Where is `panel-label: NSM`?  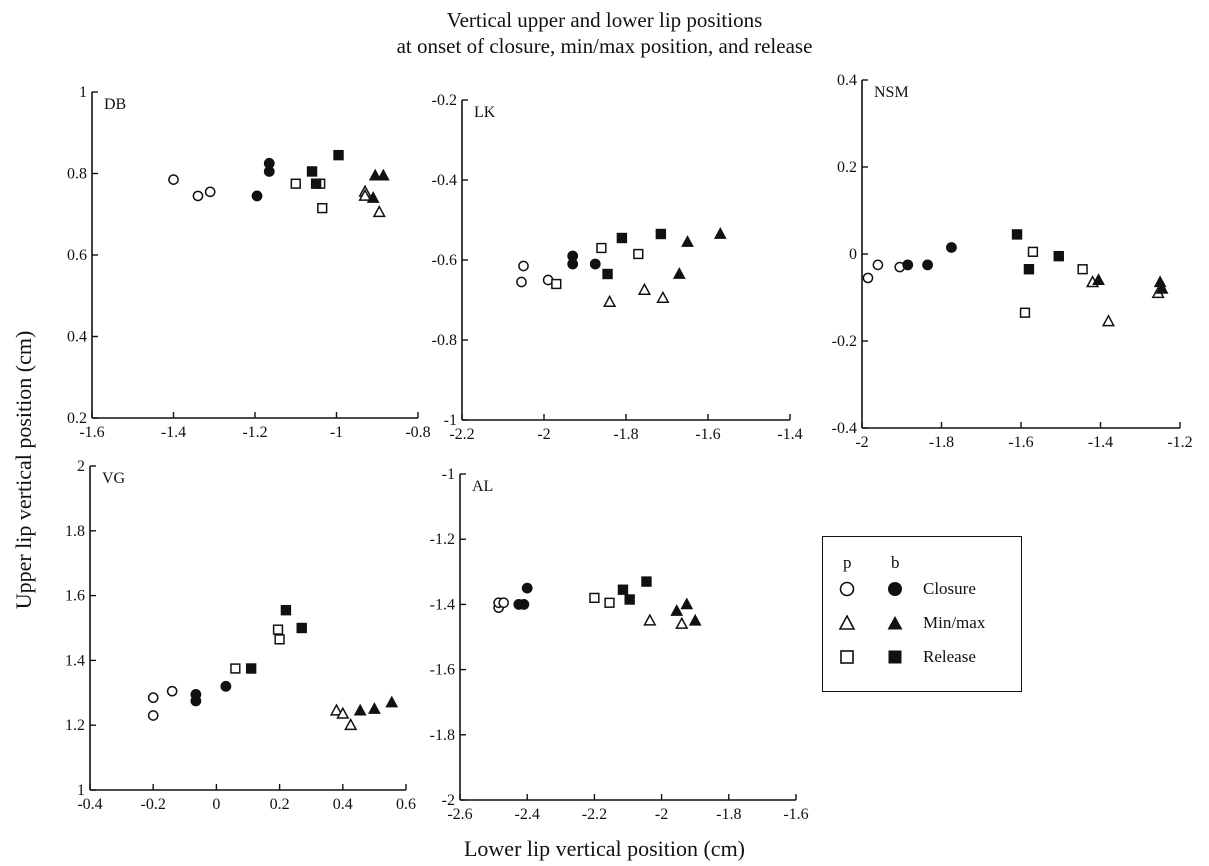 panel-label: NSM is located at coordinates (891, 92).